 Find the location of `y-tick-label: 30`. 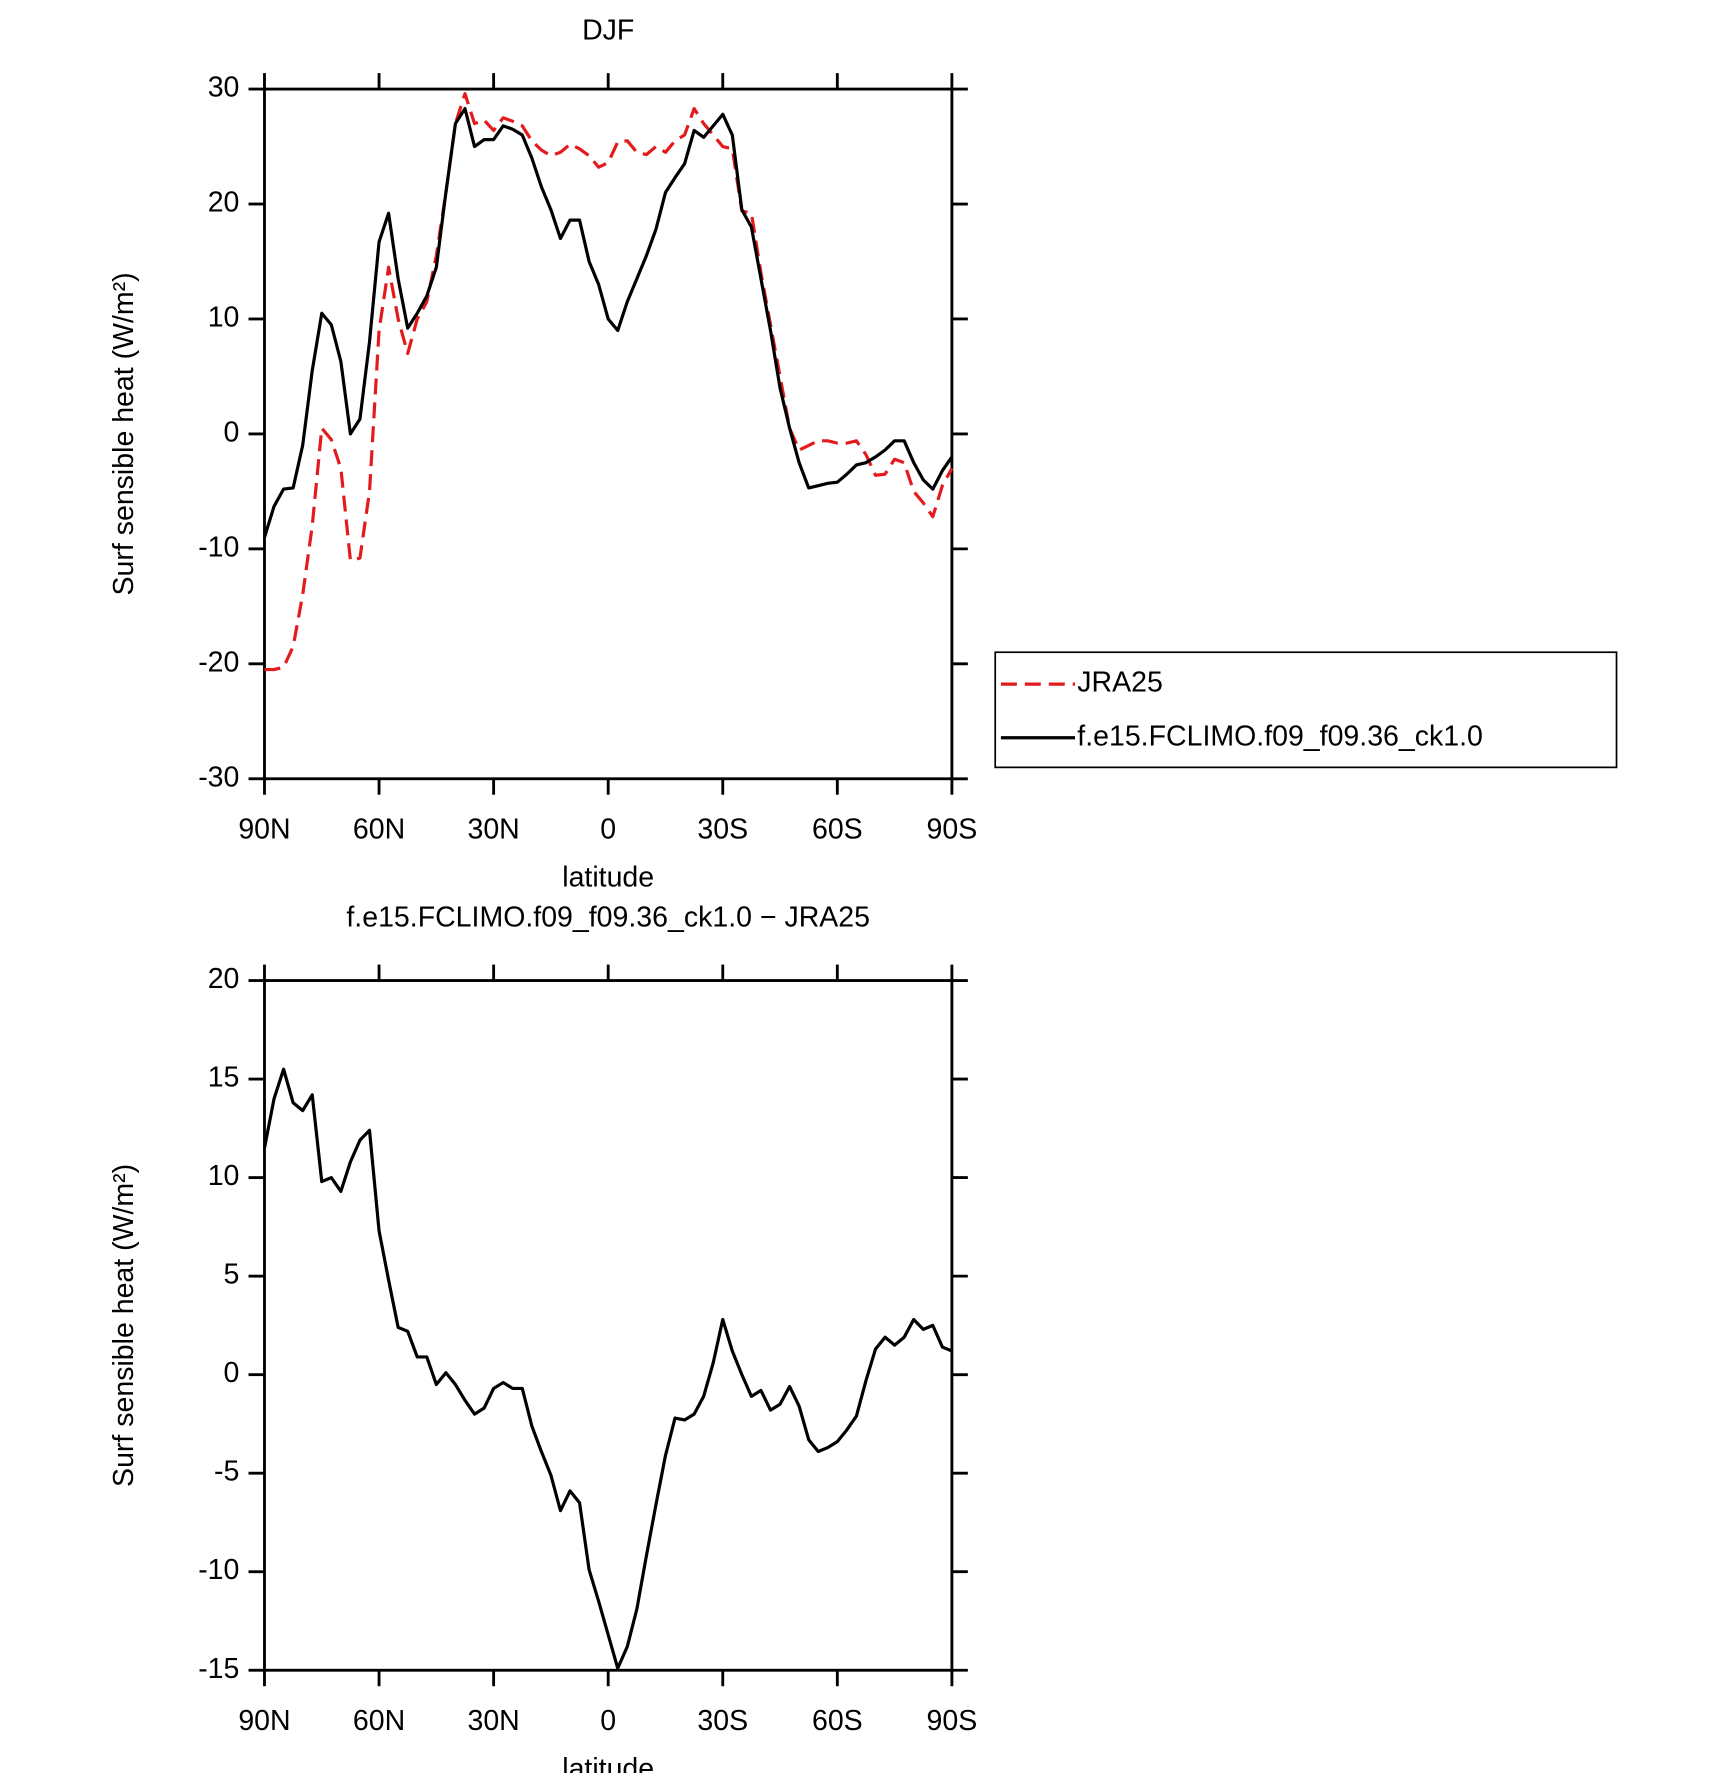

y-tick-label: 30 is located at coordinates (224, 88).